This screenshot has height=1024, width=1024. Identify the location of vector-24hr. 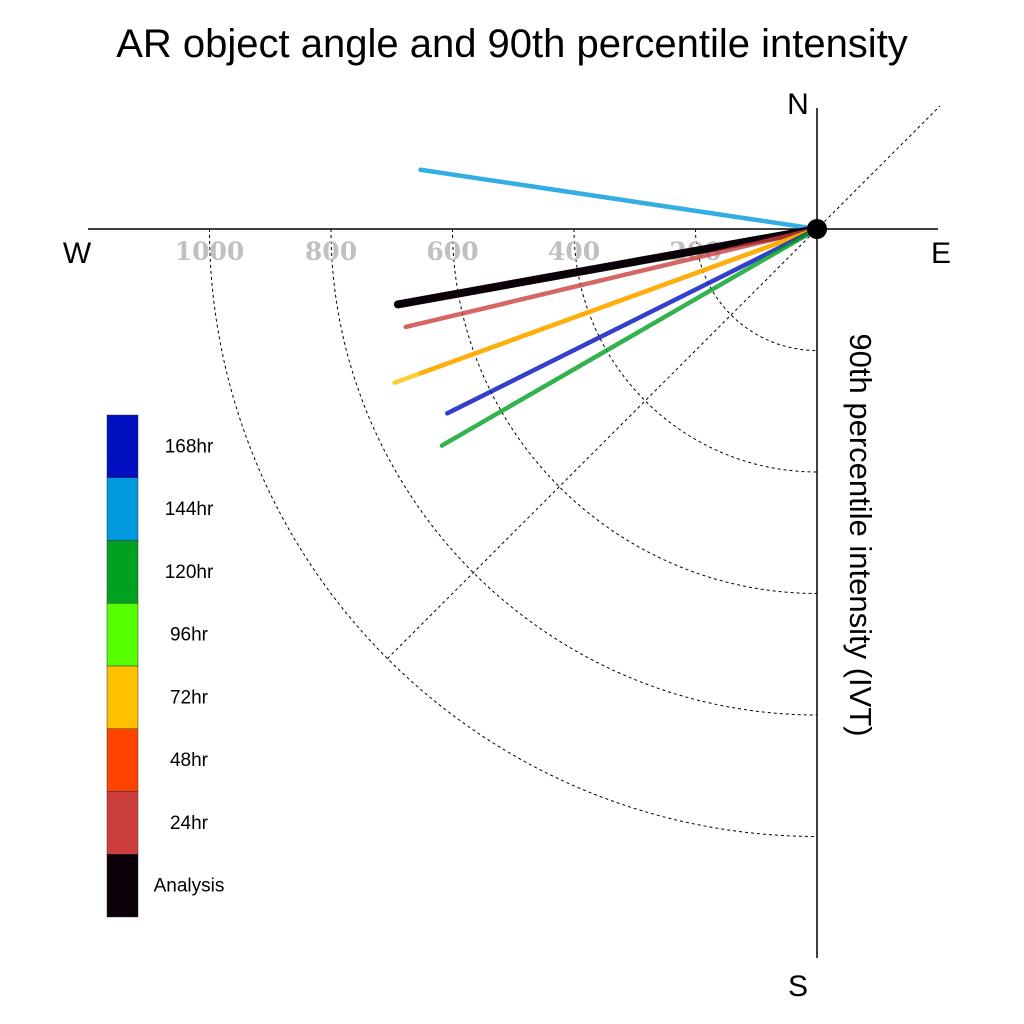
(611, 278).